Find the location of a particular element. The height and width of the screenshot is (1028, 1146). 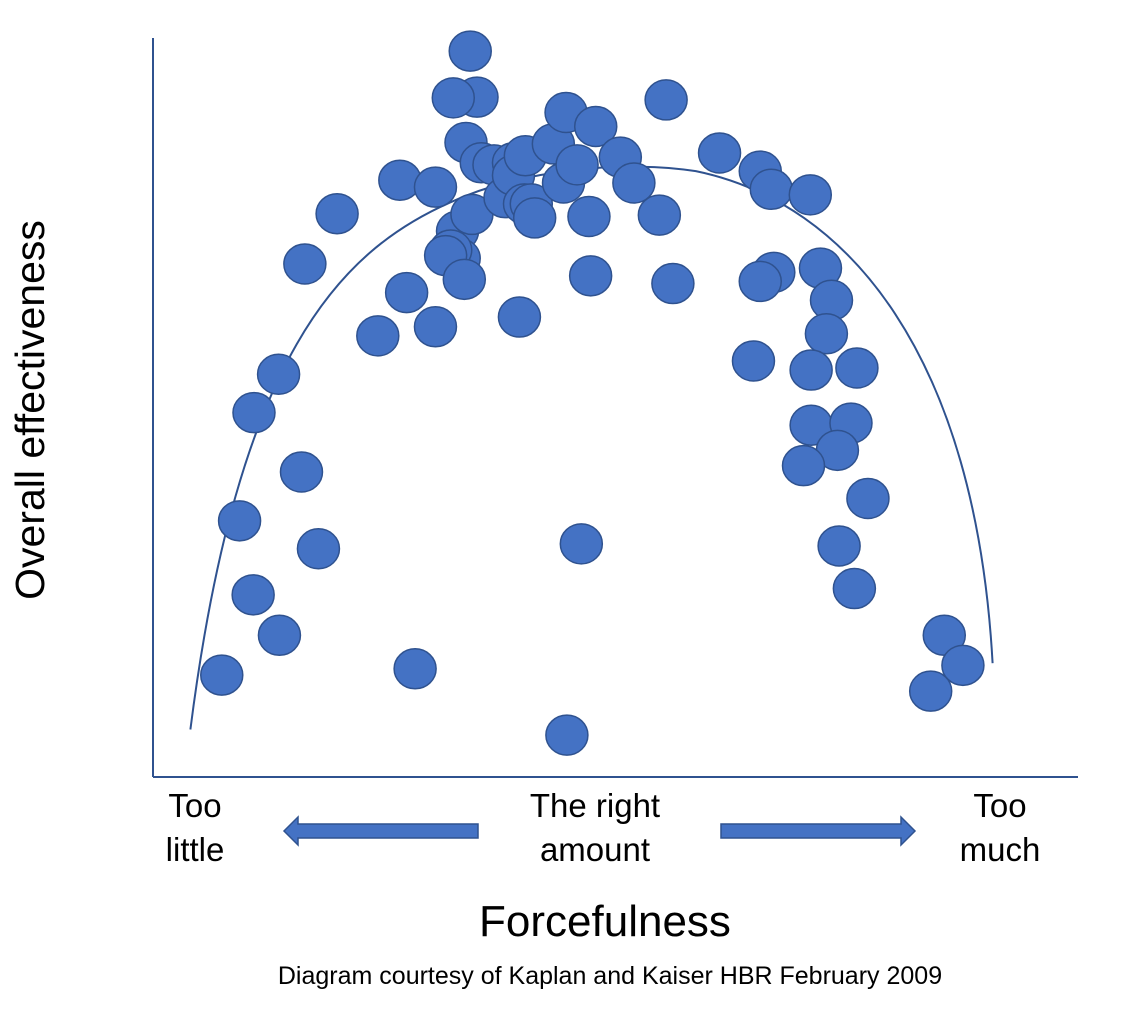

x-tick-label-too-little: Too little is located at coordinates (195, 828).